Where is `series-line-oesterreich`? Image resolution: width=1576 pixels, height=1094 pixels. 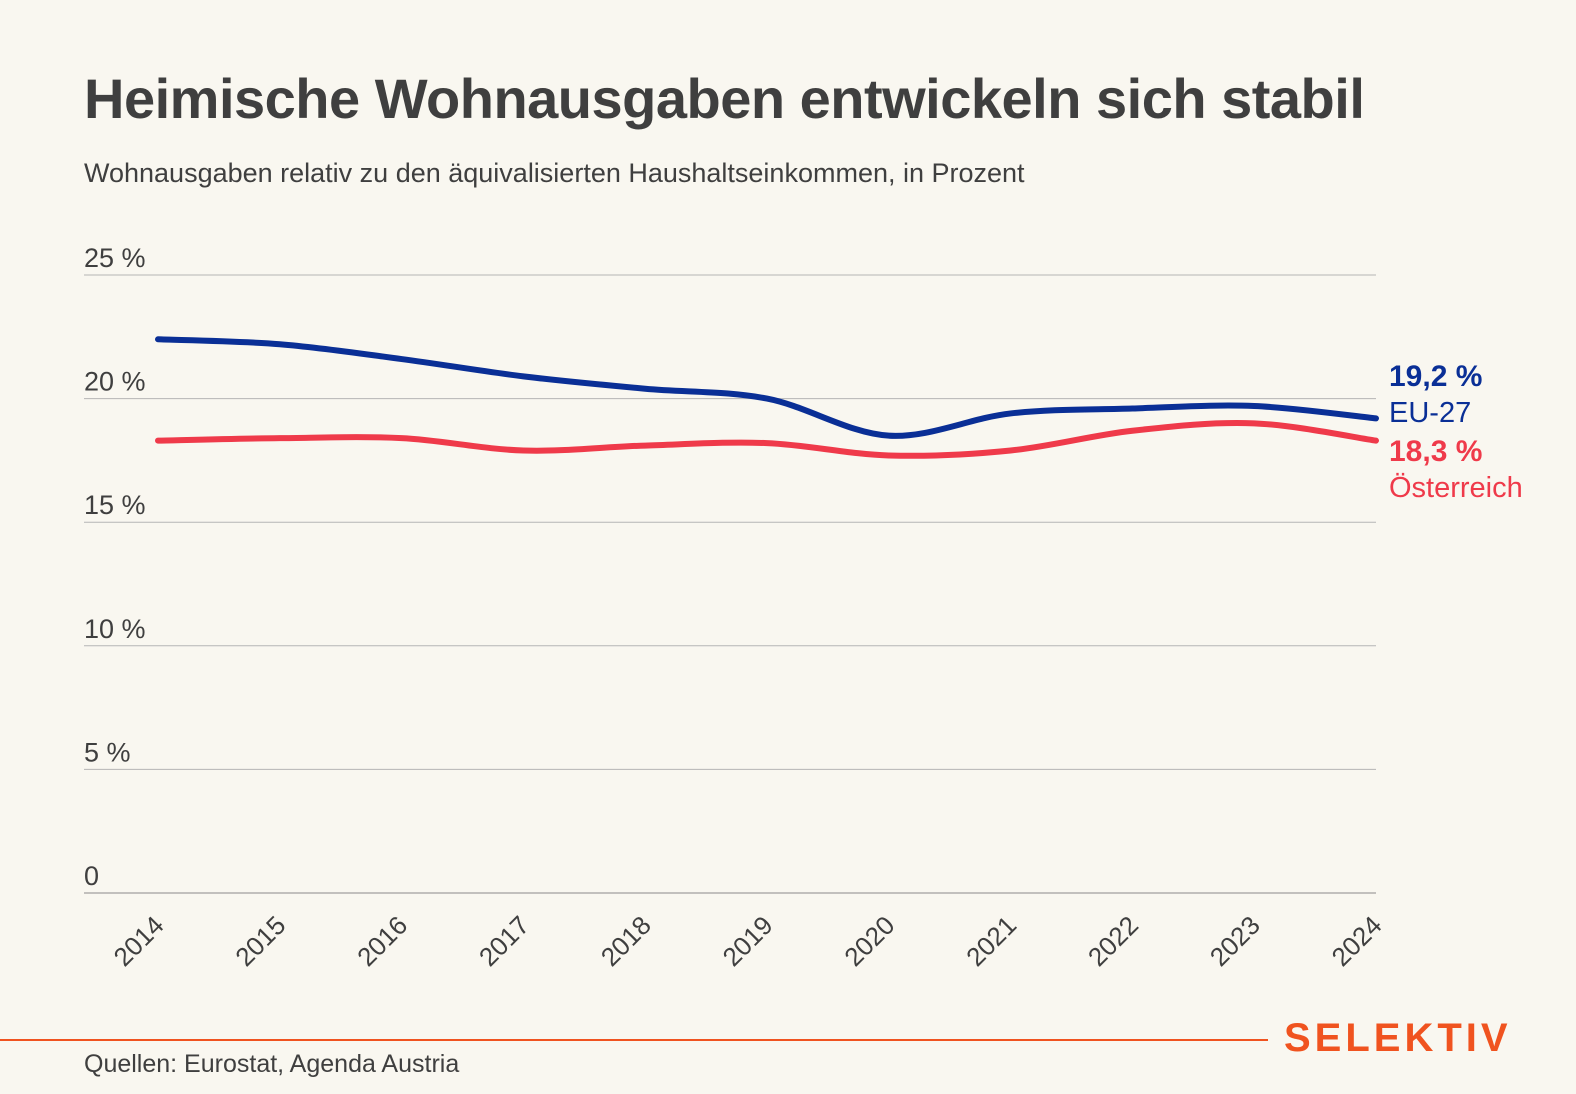 series-line-oesterreich is located at coordinates (767, 439).